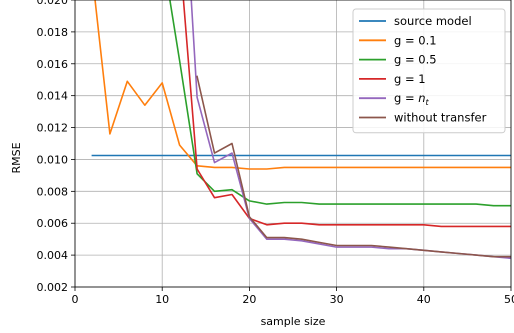 This screenshot has width=514, height=333. I want to click on y-axis-label: RMSE, so click(16, 157).